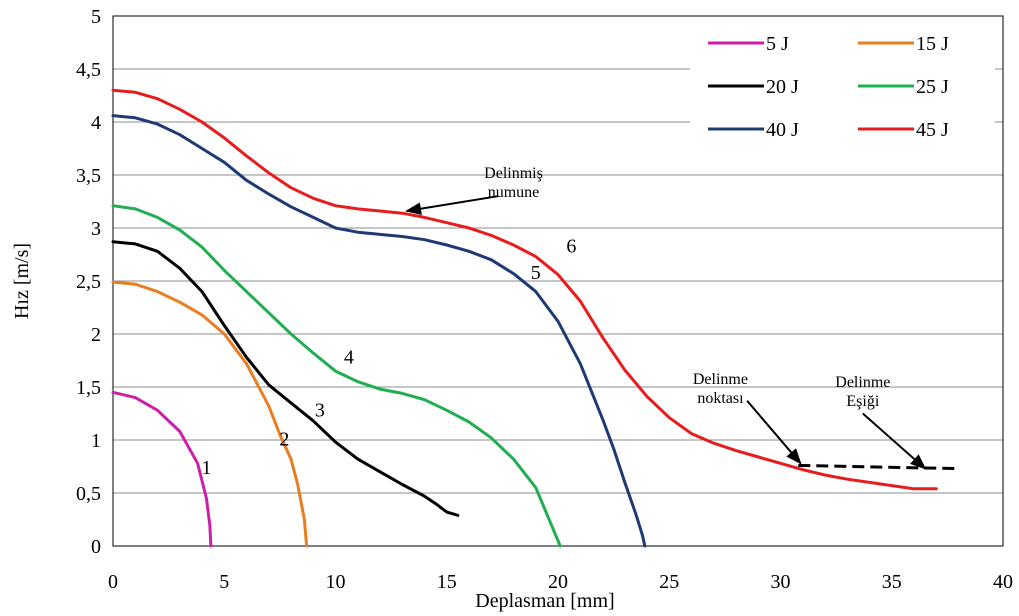  What do you see at coordinates (720, 398) in the screenshot?
I see `annotation-line: noktası` at bounding box center [720, 398].